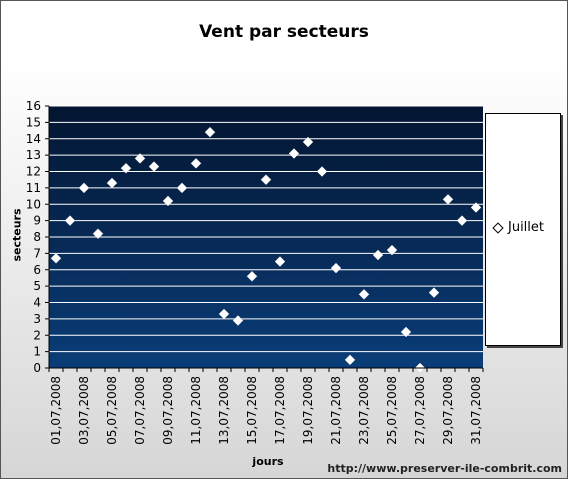 This screenshot has height=479, width=568. Describe the element at coordinates (37, 221) in the screenshot. I see `y-tick-label: 9` at that location.